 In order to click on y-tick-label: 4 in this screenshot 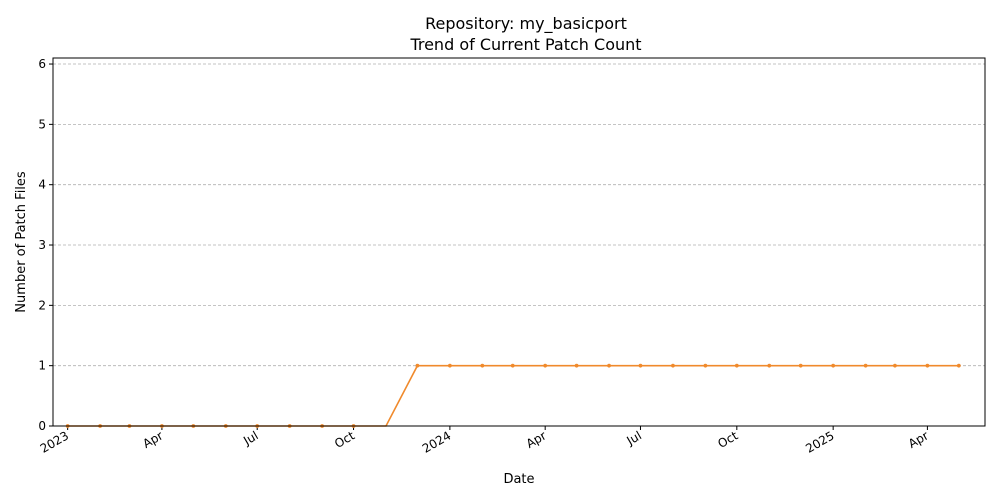, I will do `click(42, 185)`.